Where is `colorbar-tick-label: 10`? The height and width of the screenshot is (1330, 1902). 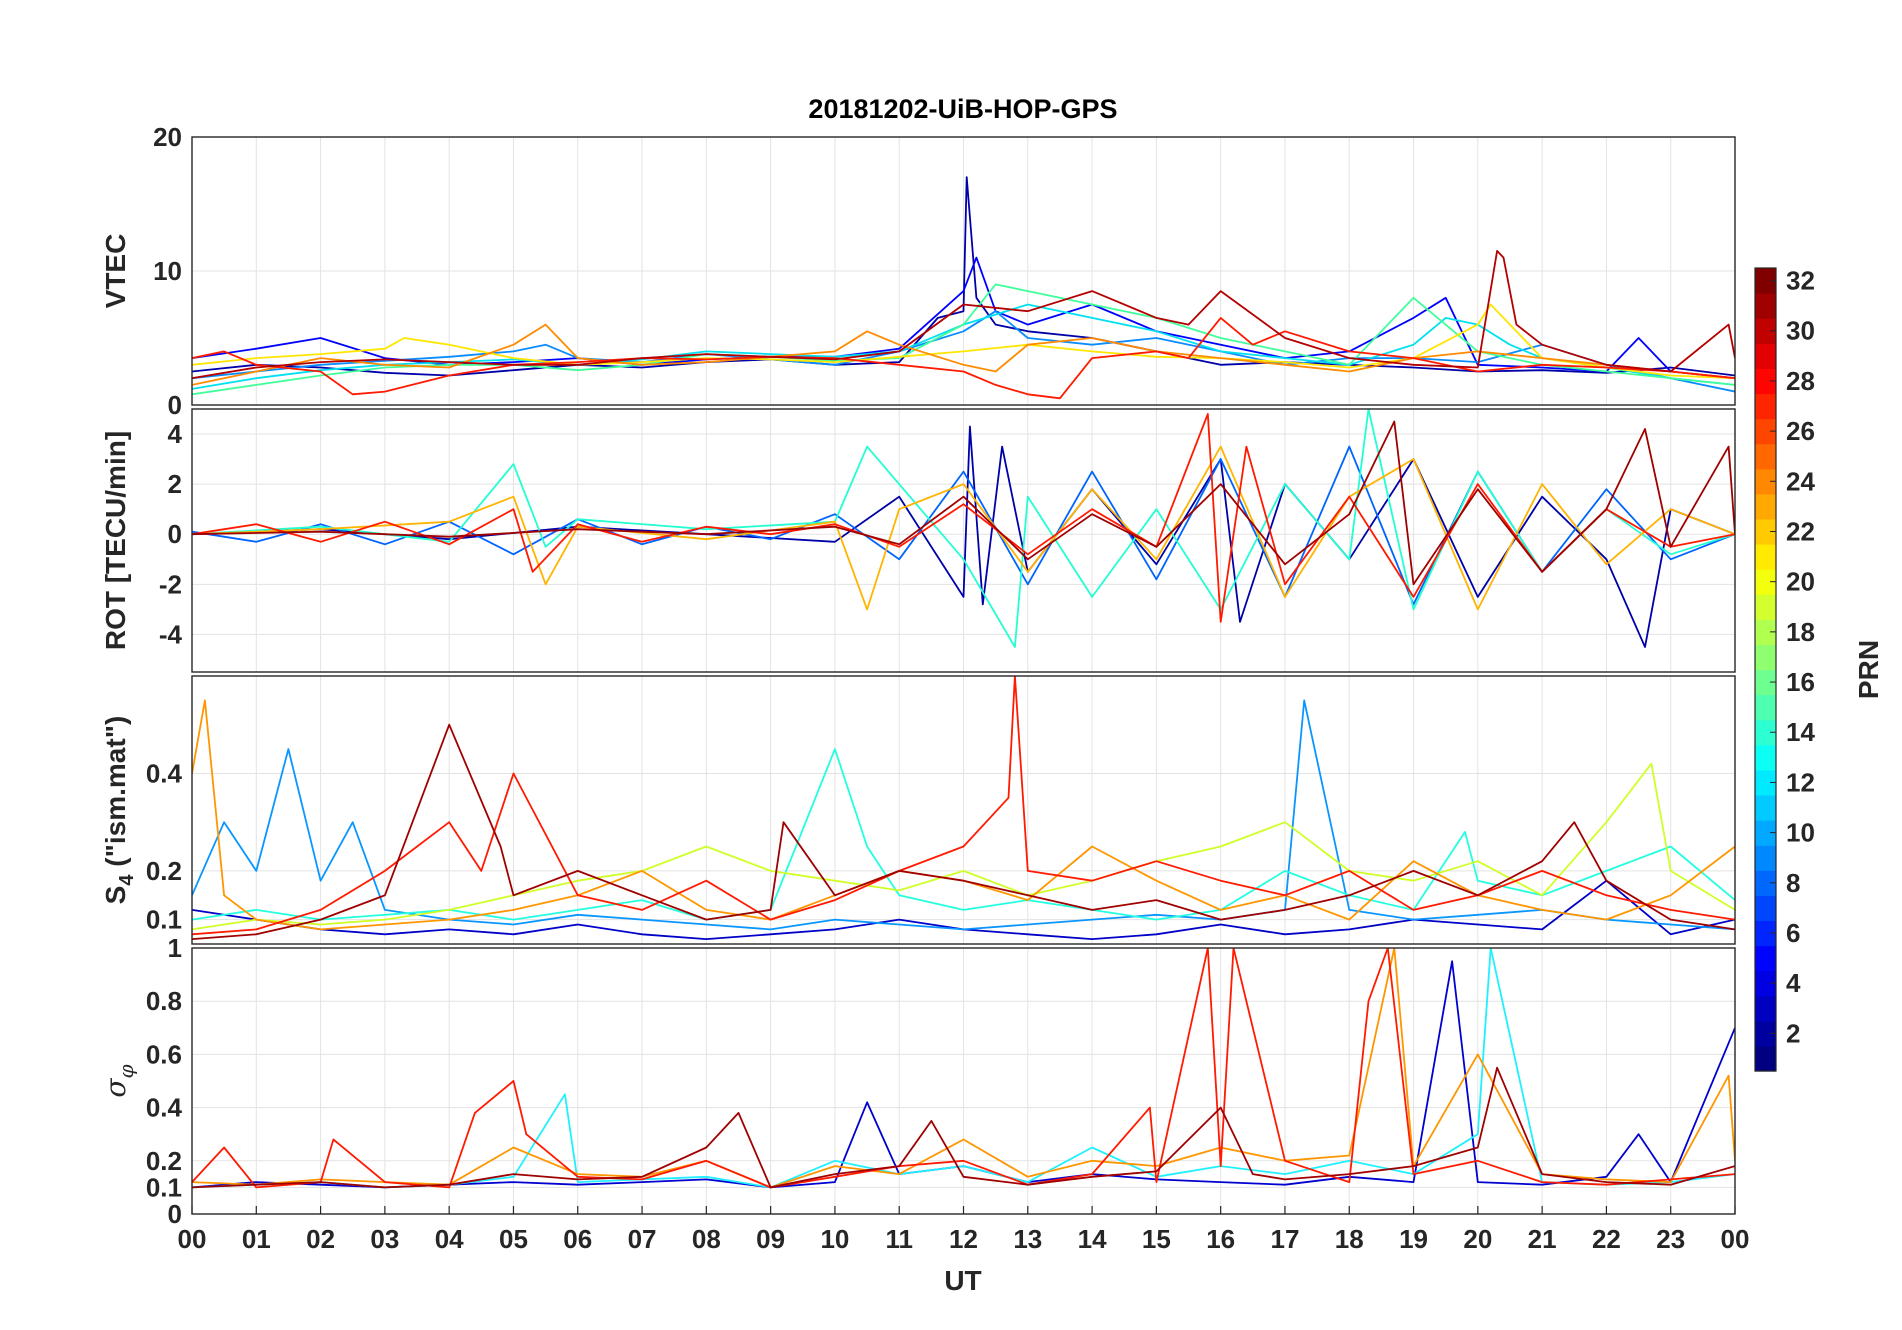
colorbar-tick-label: 10 is located at coordinates (1800, 833).